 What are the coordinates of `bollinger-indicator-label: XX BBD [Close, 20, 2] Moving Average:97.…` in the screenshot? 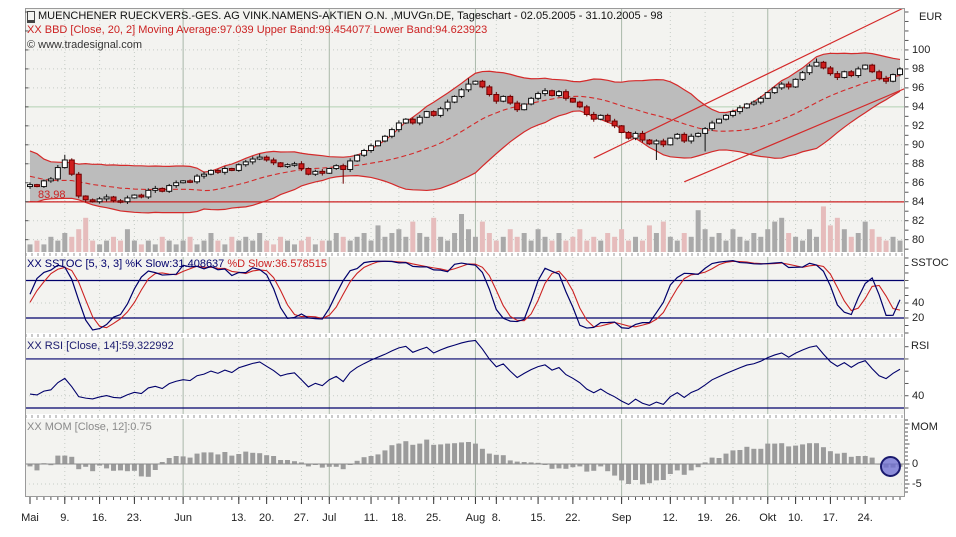 It's located at (257, 30).